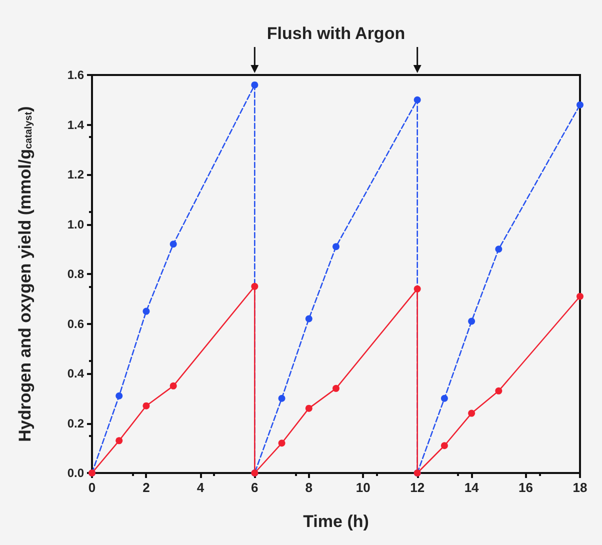 This screenshot has height=545, width=602. Describe the element at coordinates (75, 373) in the screenshot. I see `y-tick-label: 0.4` at that location.